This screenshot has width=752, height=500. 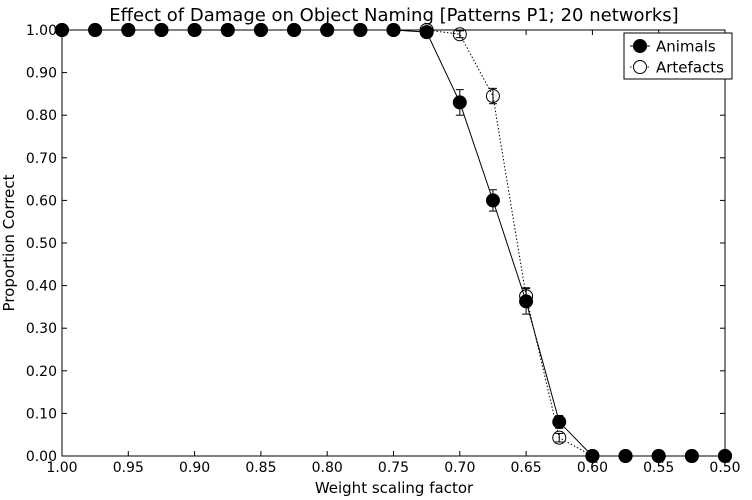 I want to click on y-tick-label: 0.10, so click(x=41, y=414).